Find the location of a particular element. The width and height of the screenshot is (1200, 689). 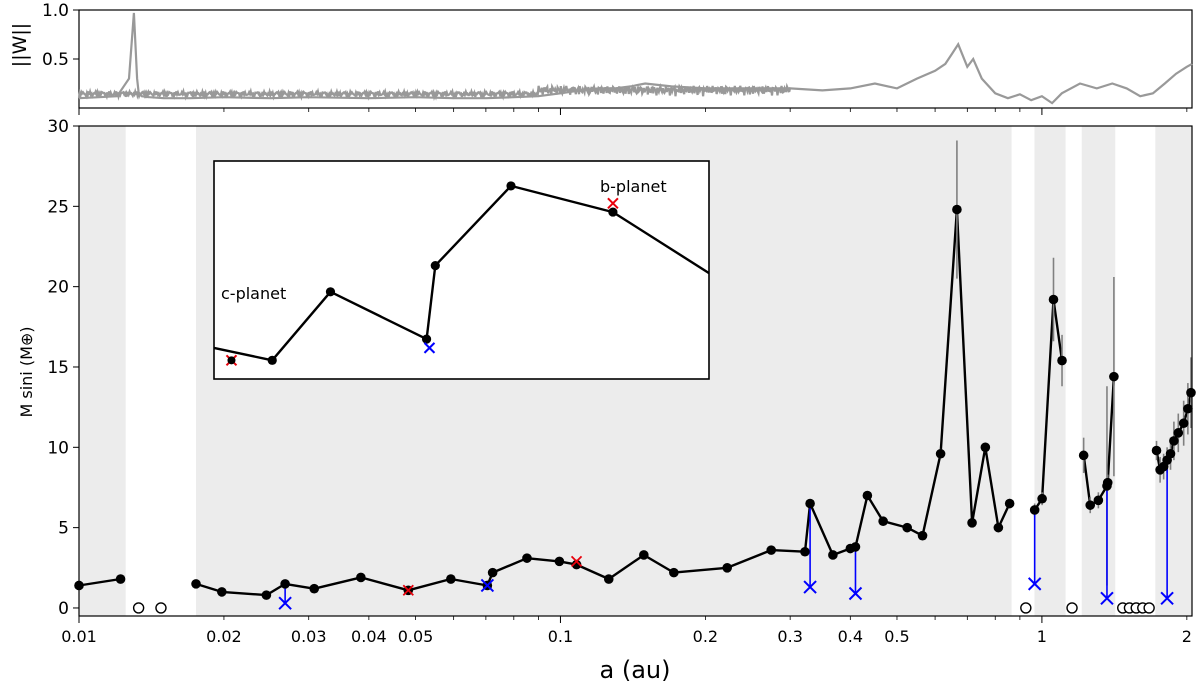

window-function-y-tick-label: 1.0 is located at coordinates (55, 11).